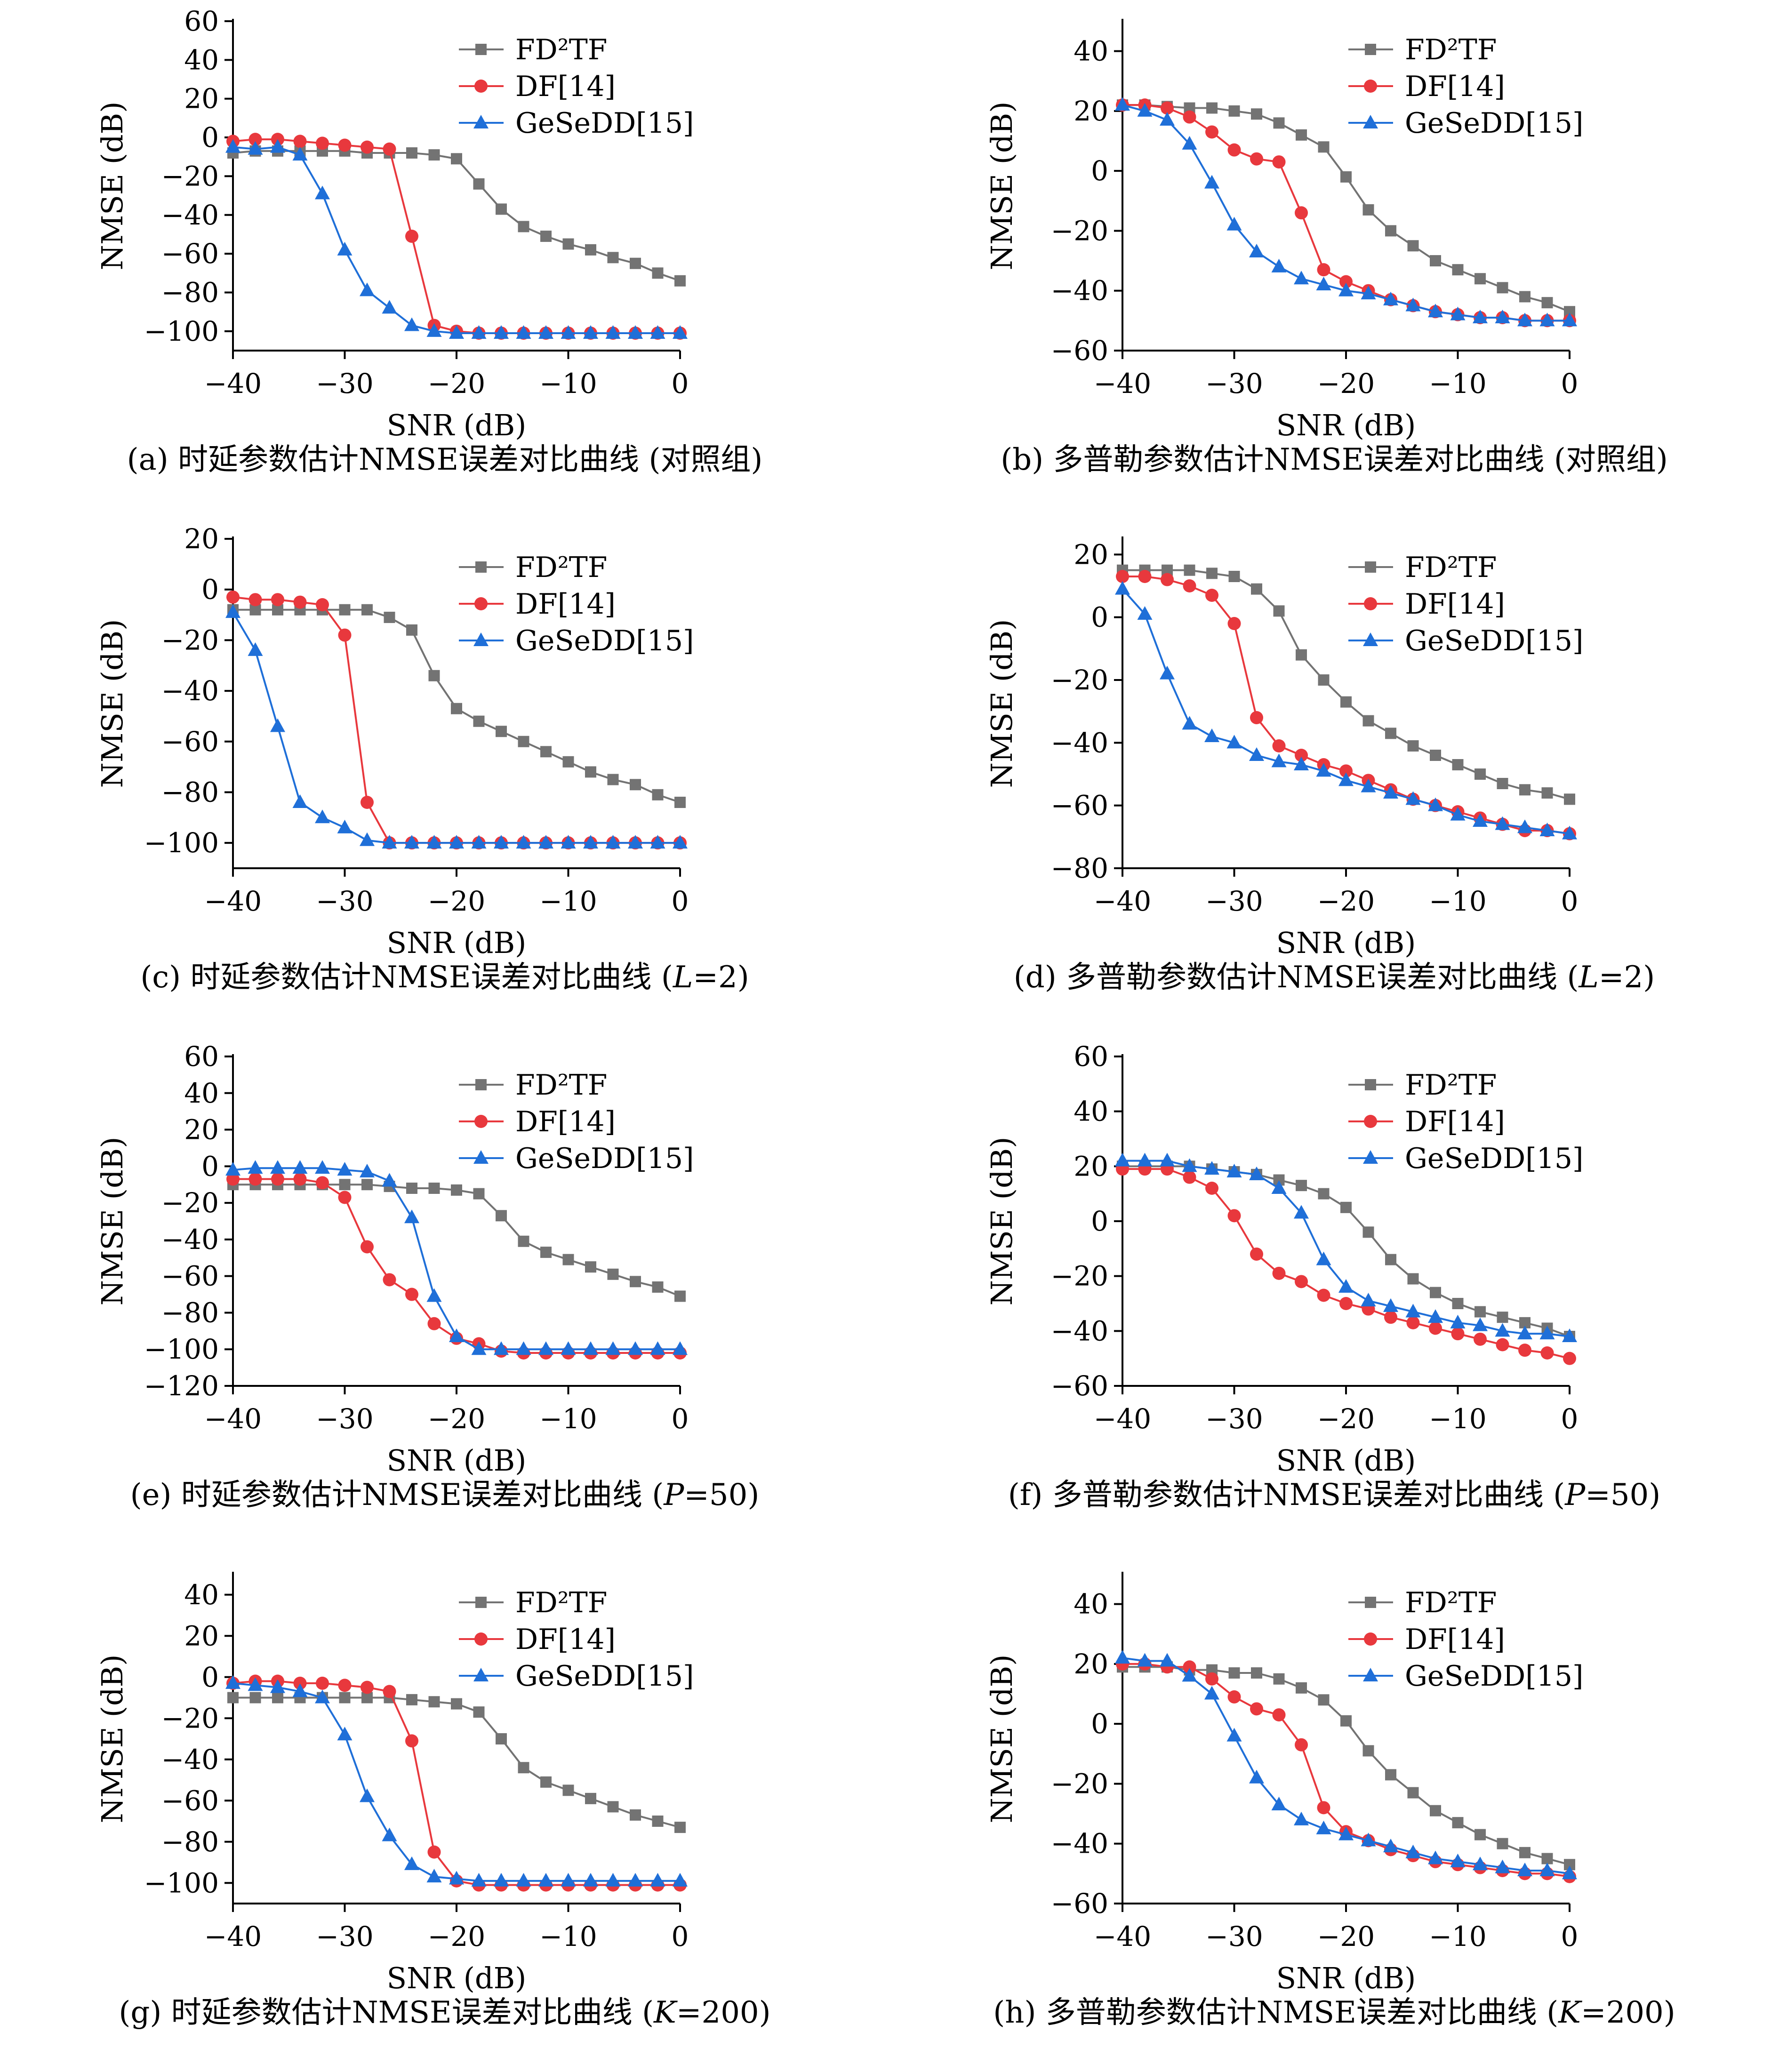 The width and height of the screenshot is (1779, 2072). What do you see at coordinates (112, 1221) in the screenshot?
I see `y-axis-label: NMSE (dB)` at bounding box center [112, 1221].